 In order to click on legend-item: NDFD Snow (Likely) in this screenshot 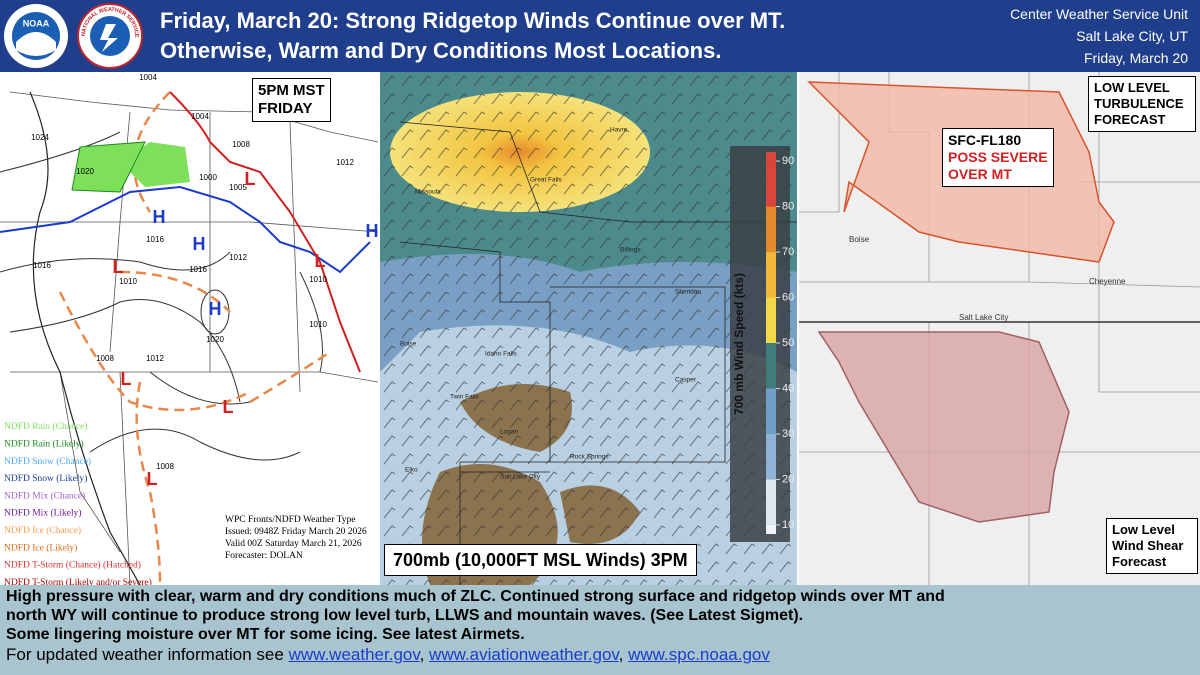, I will do `click(45, 478)`.